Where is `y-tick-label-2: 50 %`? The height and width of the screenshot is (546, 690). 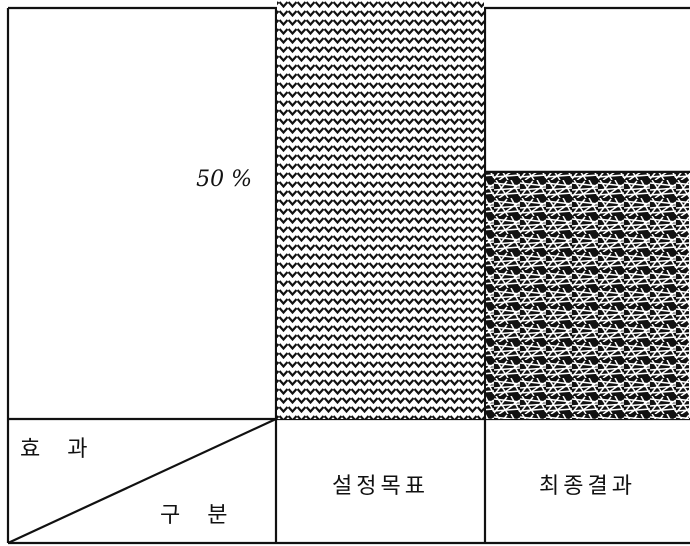
y-tick-label-2: 50 % is located at coordinates (224, 179).